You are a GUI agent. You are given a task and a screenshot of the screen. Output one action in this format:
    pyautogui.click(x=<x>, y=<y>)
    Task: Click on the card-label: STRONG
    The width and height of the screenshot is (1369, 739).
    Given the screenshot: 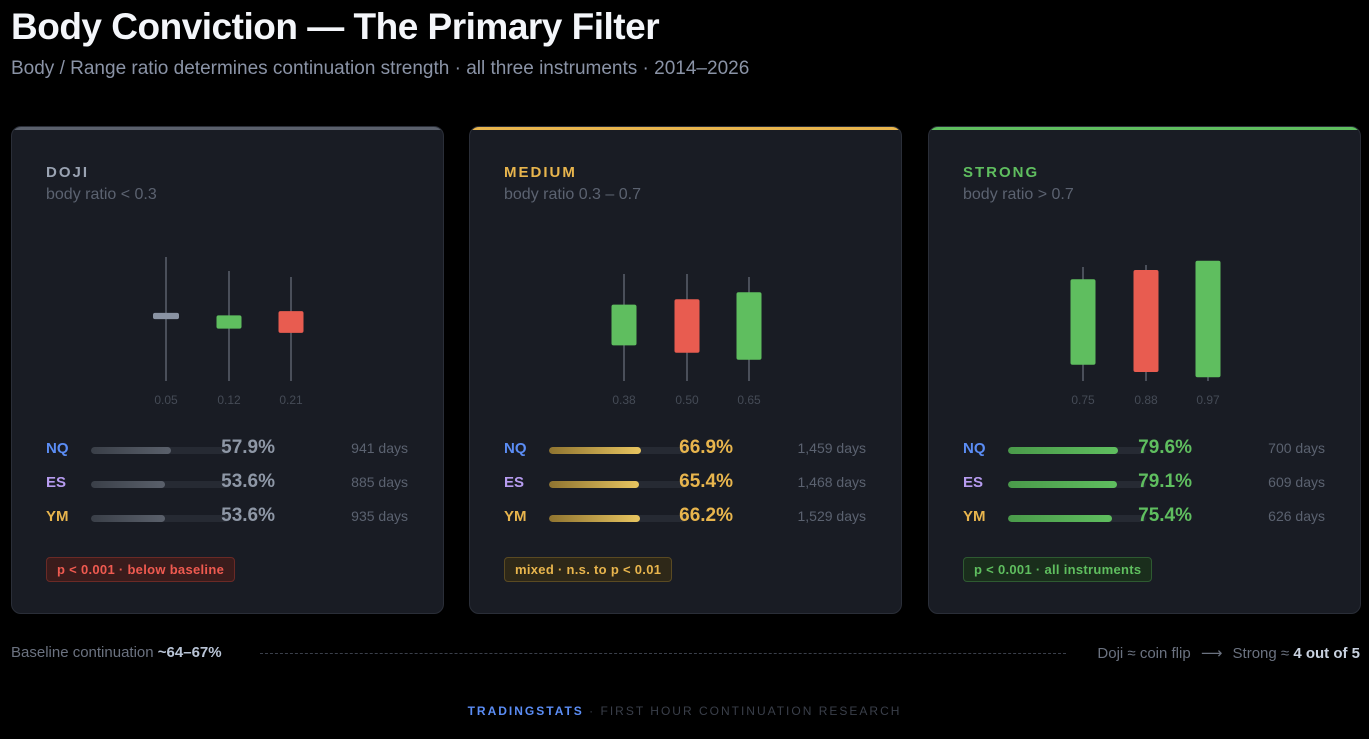 What is the action you would take?
    pyautogui.click(x=1001, y=172)
    